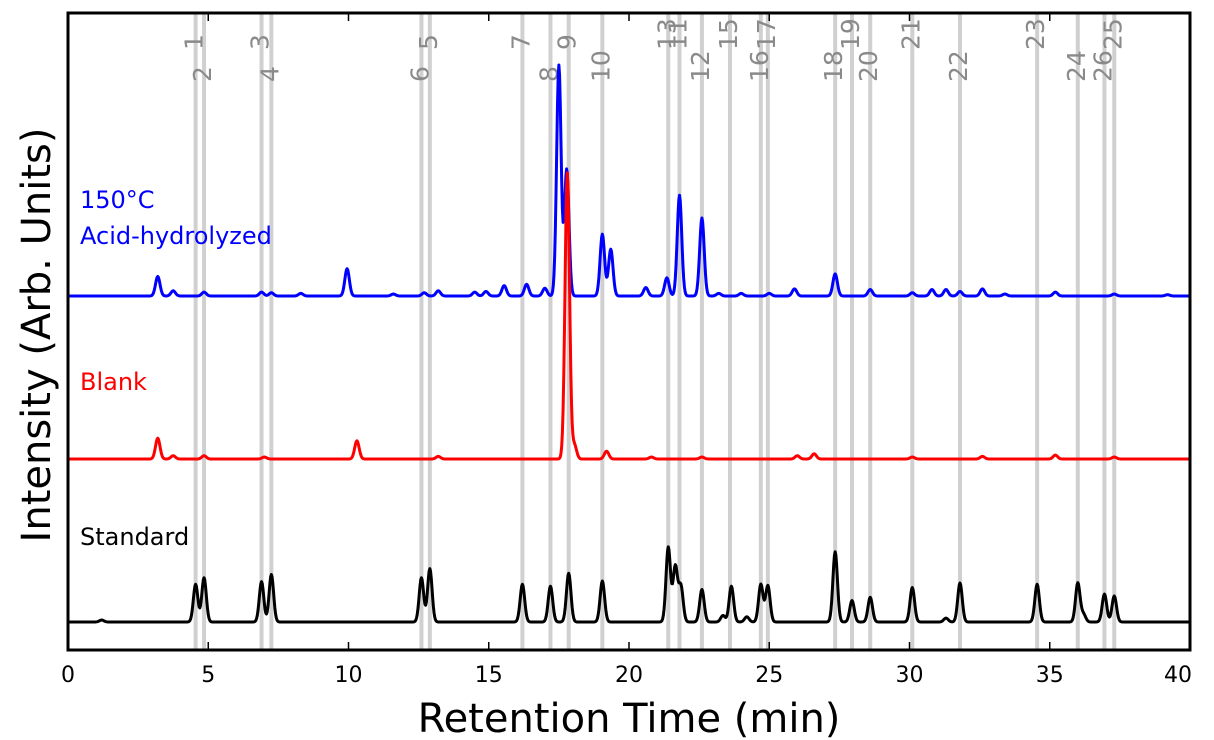  What do you see at coordinates (677, 34) in the screenshot?
I see `peak-label: 11` at bounding box center [677, 34].